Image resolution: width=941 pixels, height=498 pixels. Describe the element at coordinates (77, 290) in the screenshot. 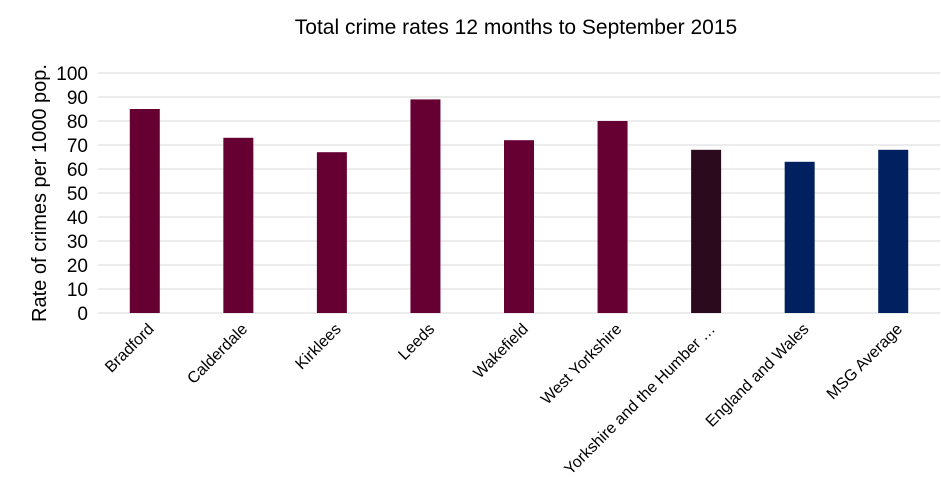

I see `y-tick-label: 10` at that location.